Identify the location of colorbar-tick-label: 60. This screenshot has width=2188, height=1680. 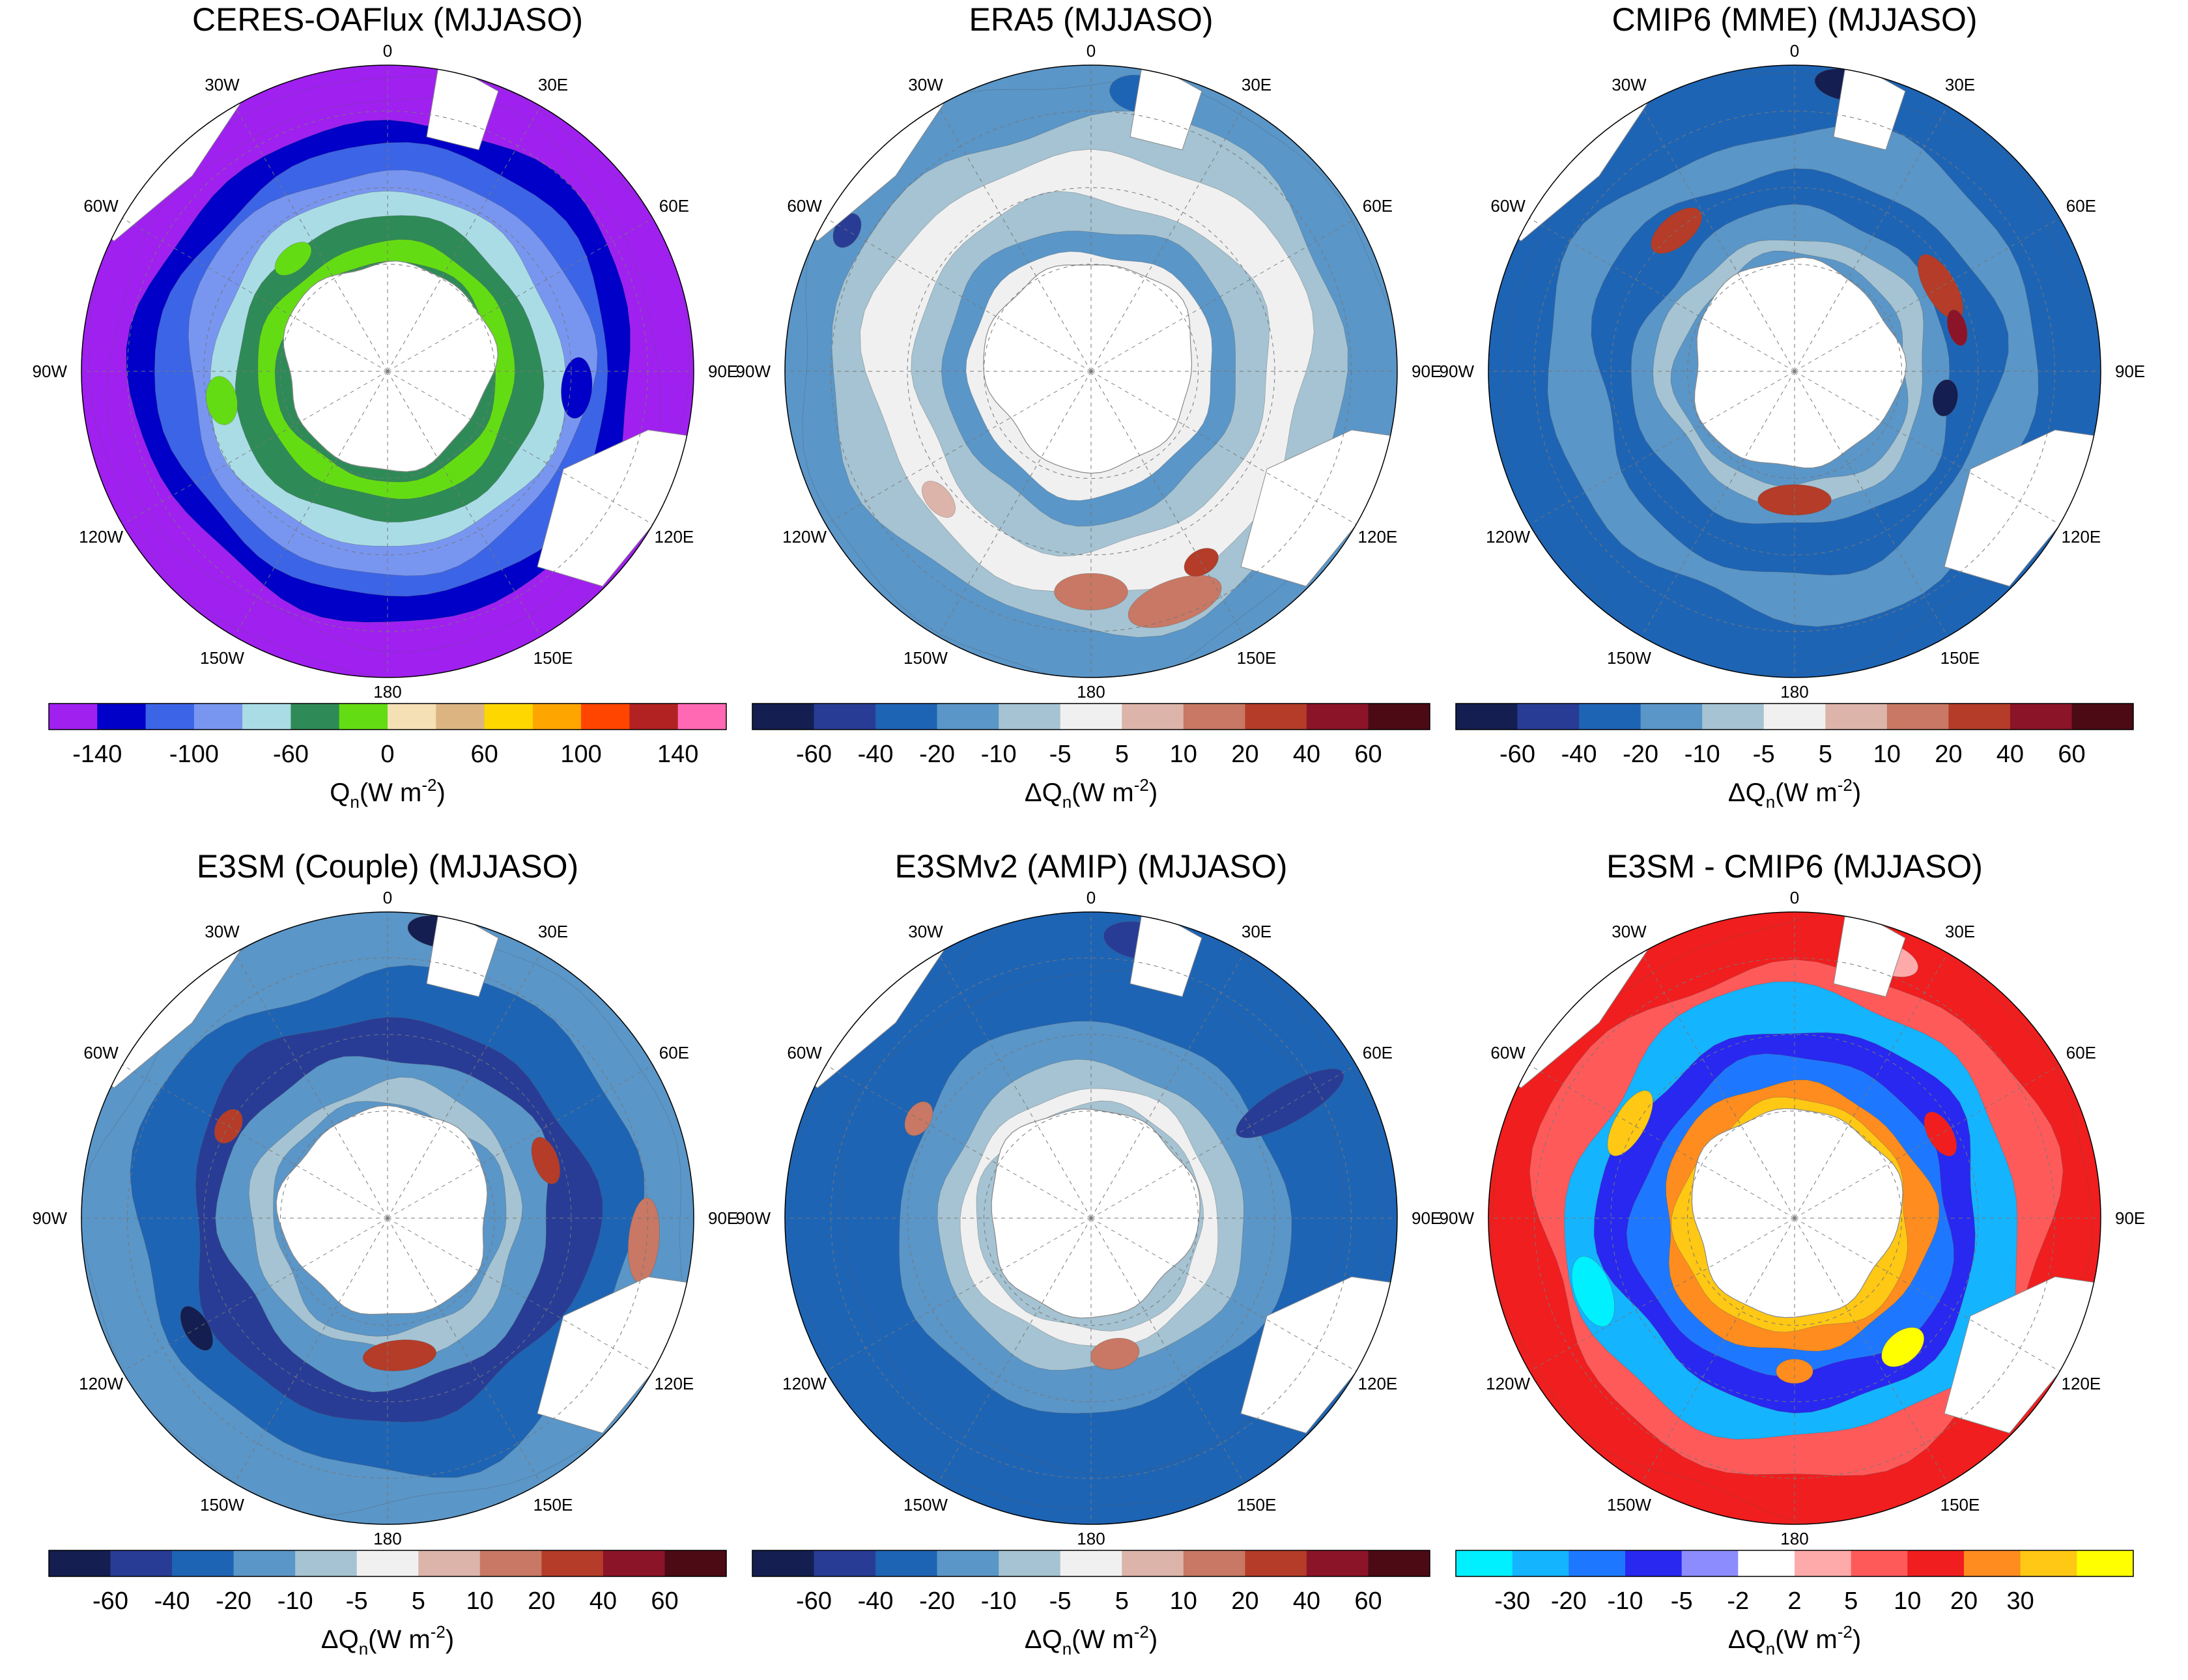
(1368, 754).